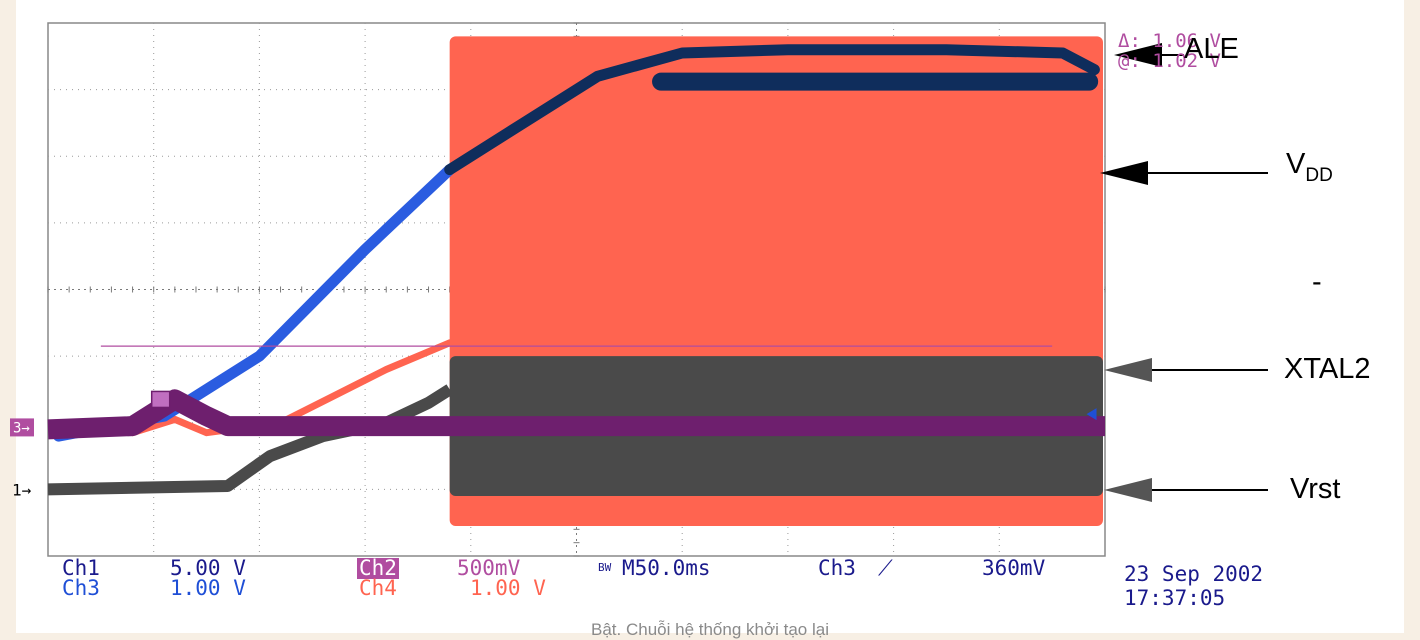 This screenshot has height=640, width=1420. I want to click on series-vrst-line, so click(576, 414).